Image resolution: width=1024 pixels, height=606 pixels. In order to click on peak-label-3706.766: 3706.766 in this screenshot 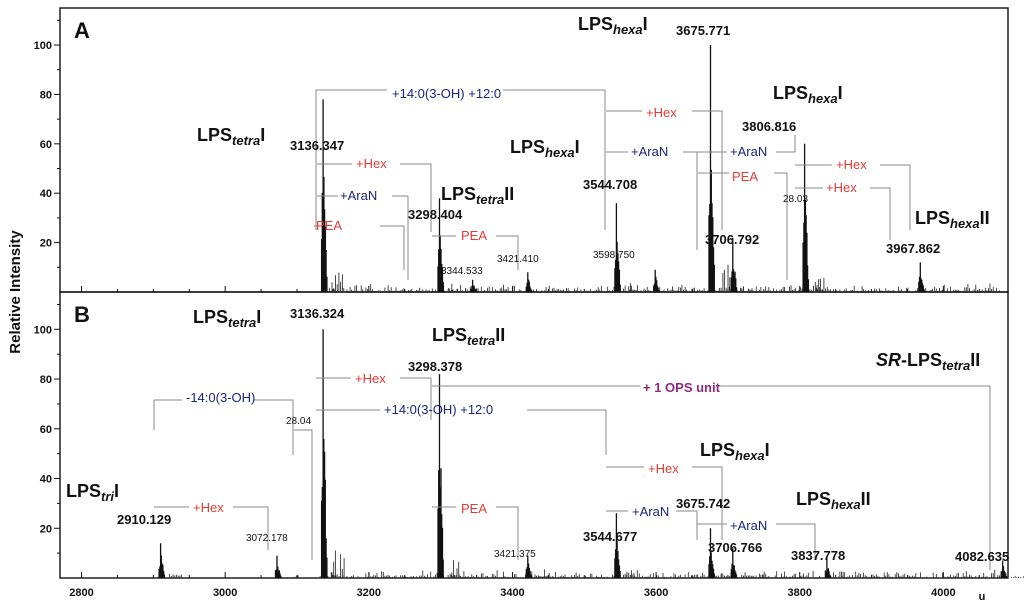, I will do `click(735, 547)`.